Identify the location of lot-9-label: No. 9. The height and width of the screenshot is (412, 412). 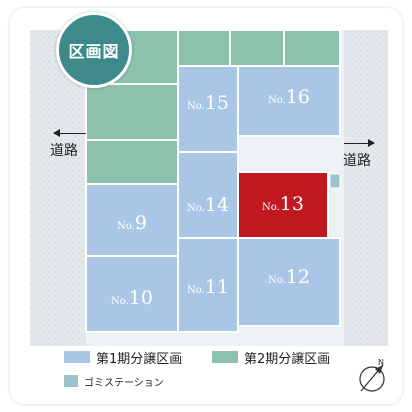
(132, 223).